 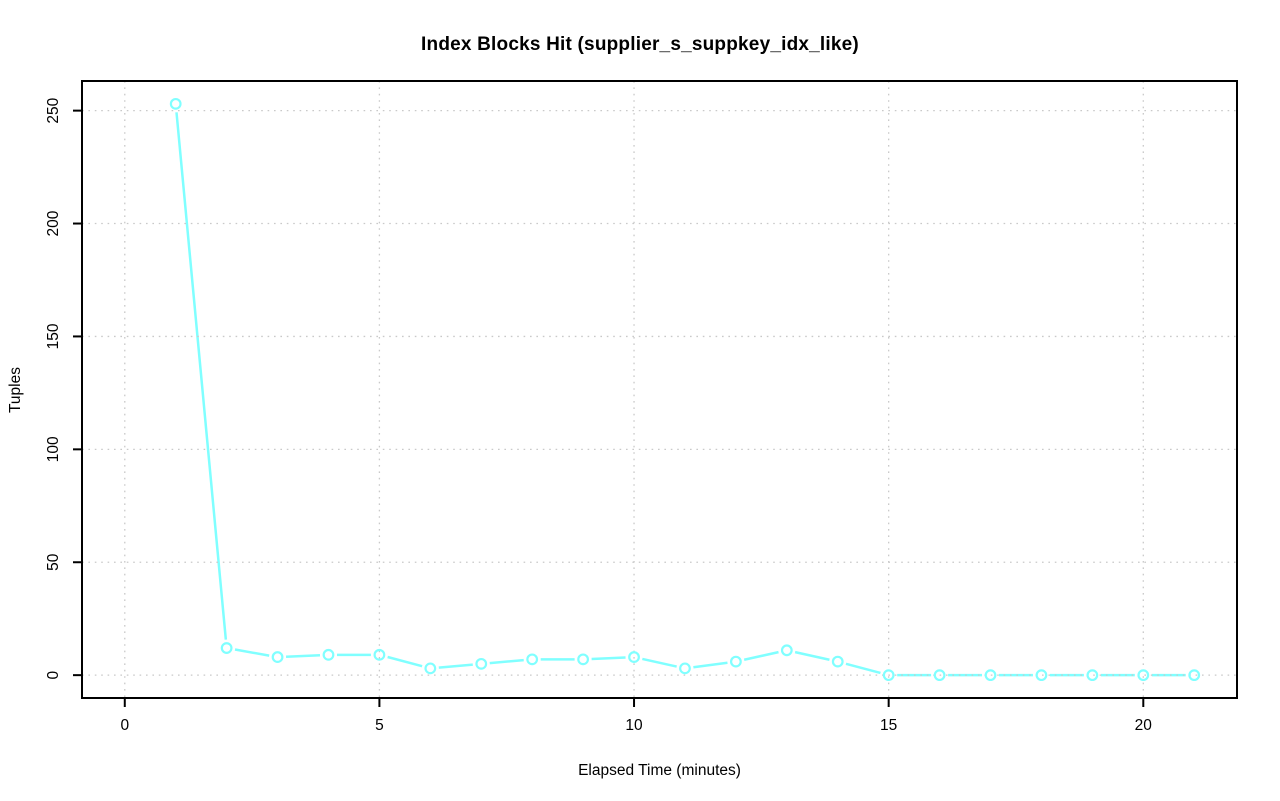 I want to click on y-tick-label: 100, so click(x=53, y=449).